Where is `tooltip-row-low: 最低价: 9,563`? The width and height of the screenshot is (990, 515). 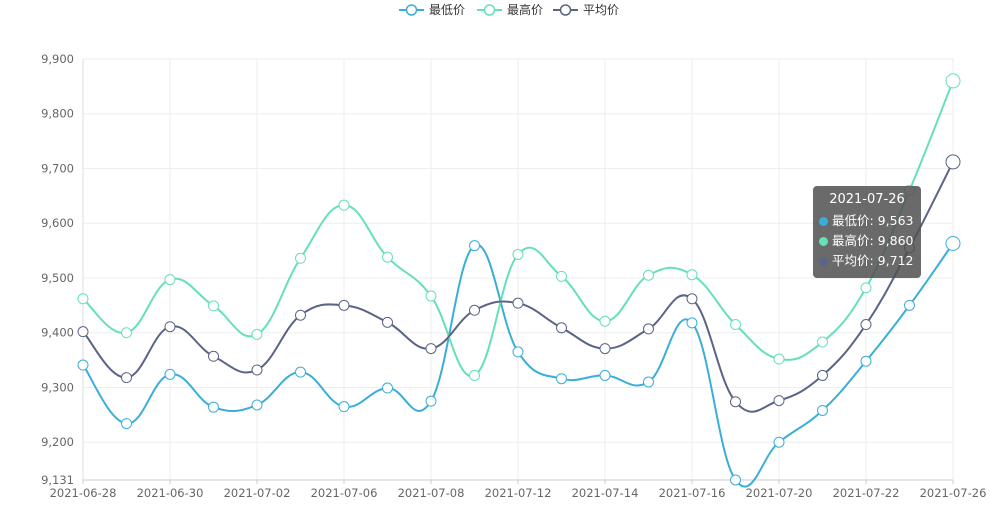
tooltip-row-low: 最低价: 9,563 is located at coordinates (867, 221).